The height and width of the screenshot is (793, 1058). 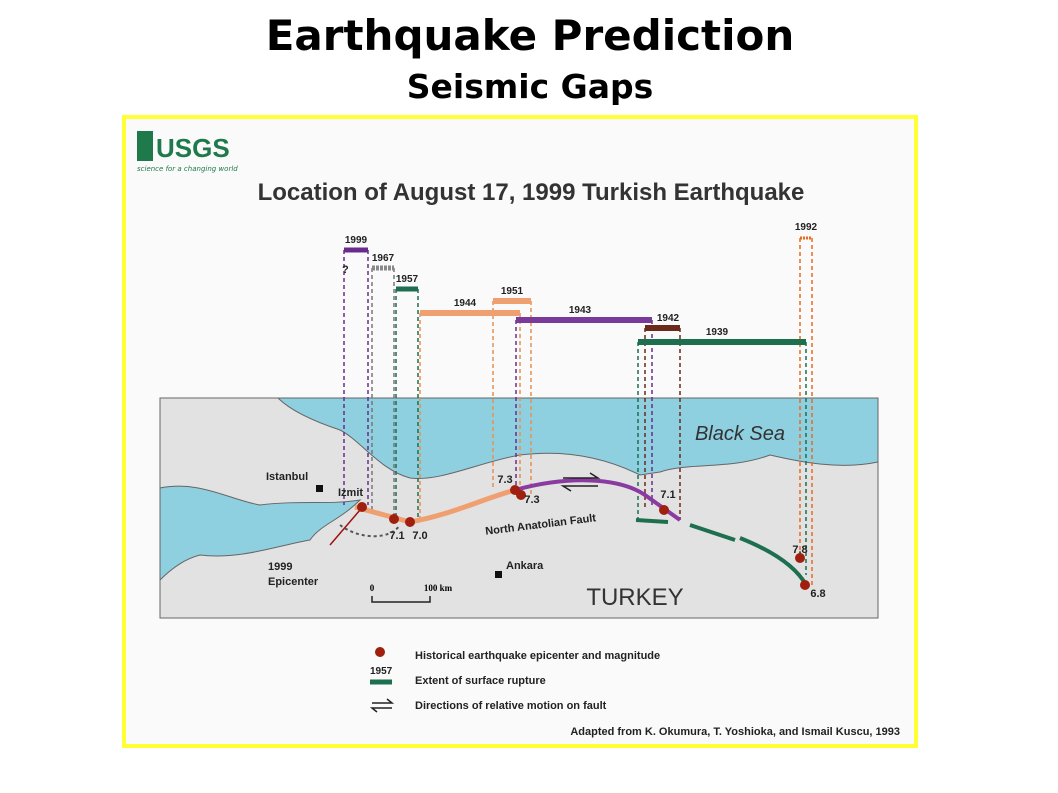 I want to click on epicenter-label: Epicenter, so click(x=293, y=582).